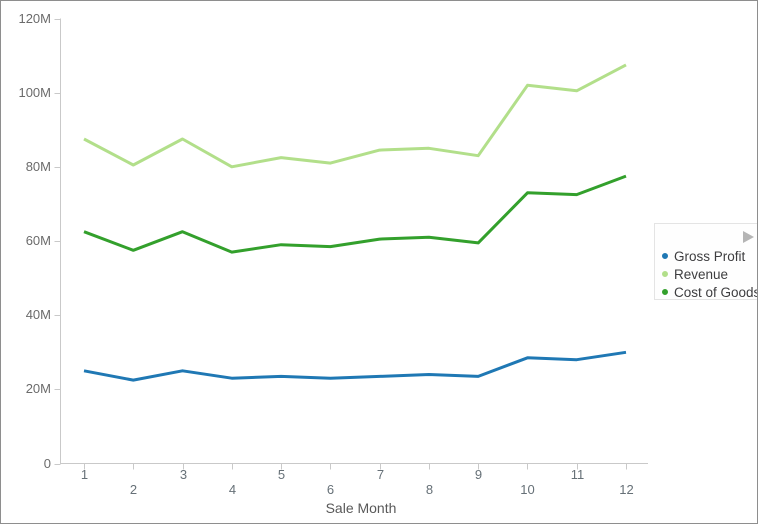  Describe the element at coordinates (748, 237) in the screenshot. I see `legend-collapse-icon` at that location.